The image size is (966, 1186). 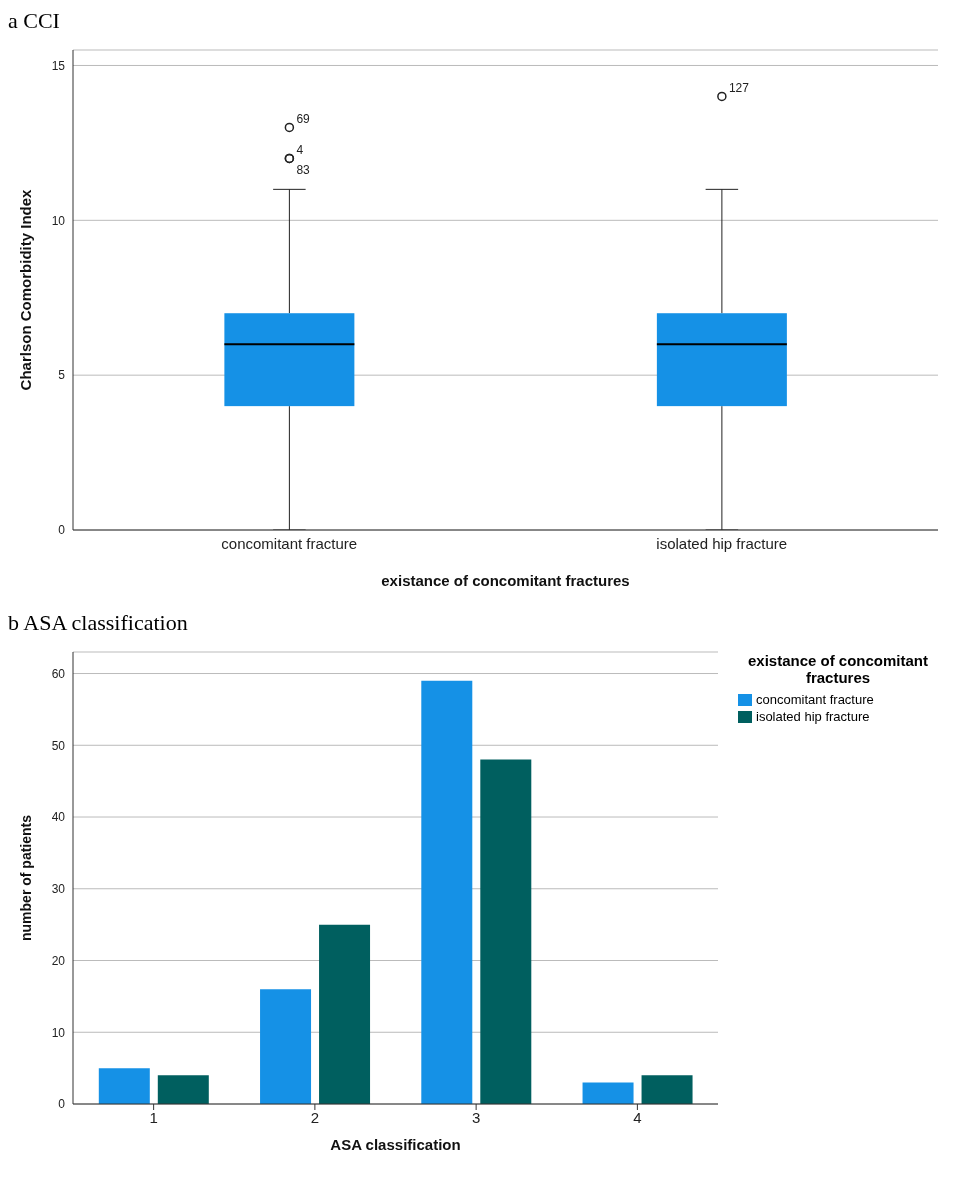 What do you see at coordinates (395, 1144) in the screenshot?
I see `x-axis-title: ASA classification` at bounding box center [395, 1144].